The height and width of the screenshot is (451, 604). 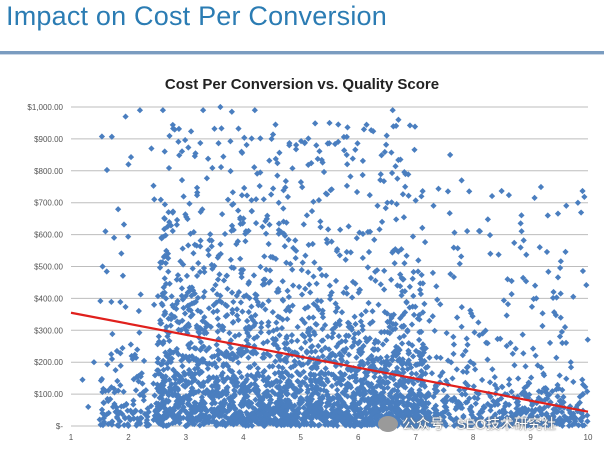 I want to click on y-tick-label: $700.00, so click(x=48, y=203).